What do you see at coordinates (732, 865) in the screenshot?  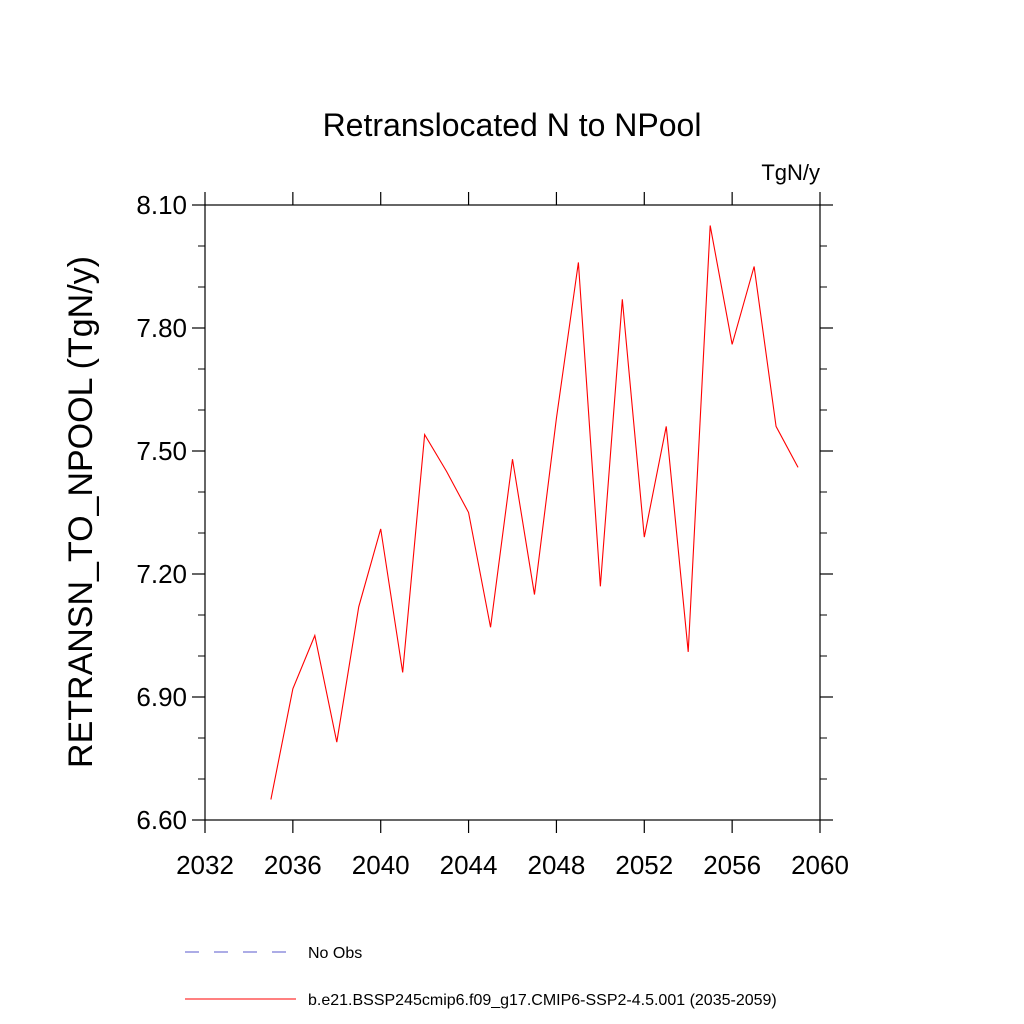 I see `x-tick-label: 2056` at bounding box center [732, 865].